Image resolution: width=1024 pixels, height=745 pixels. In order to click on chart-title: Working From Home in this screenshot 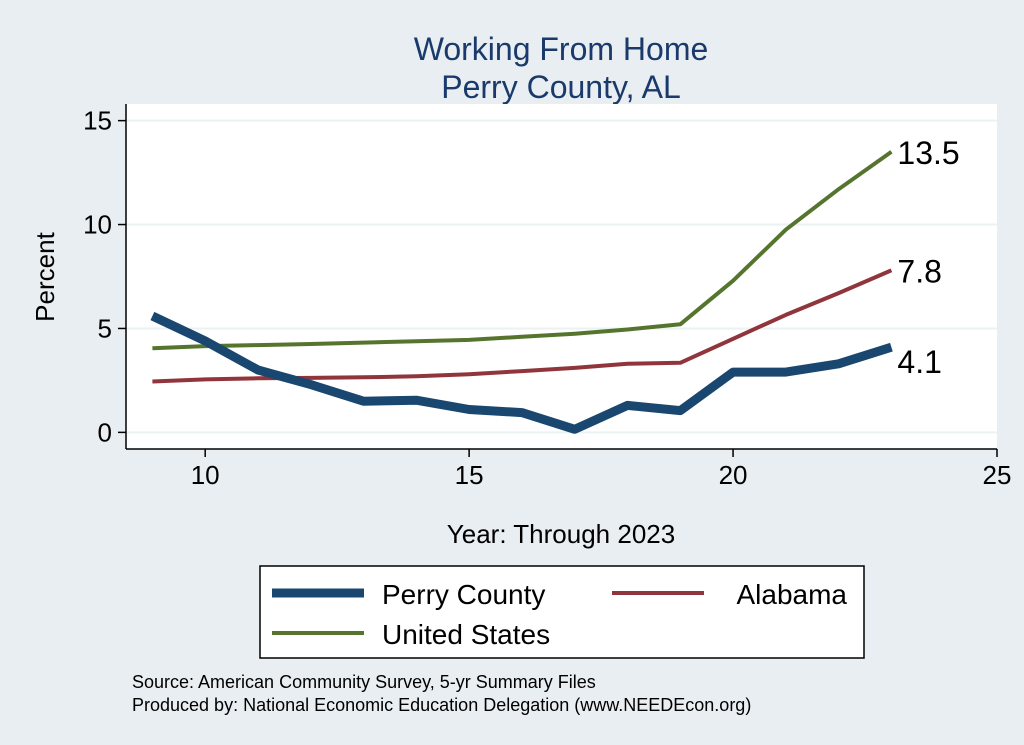, I will do `click(561, 49)`.